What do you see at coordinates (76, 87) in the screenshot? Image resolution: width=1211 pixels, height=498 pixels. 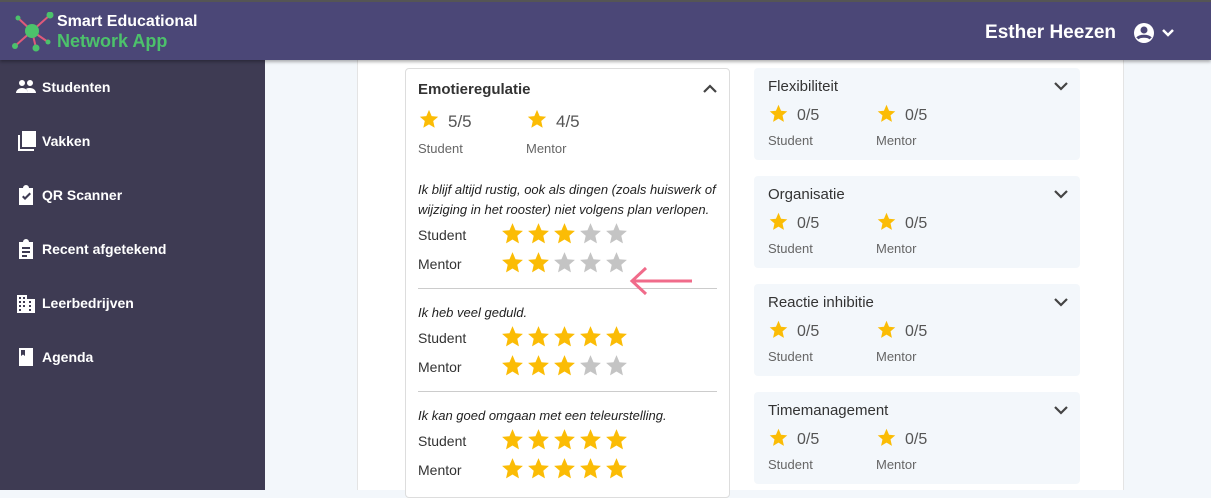 I see `sidebar-item-label: Studenten` at bounding box center [76, 87].